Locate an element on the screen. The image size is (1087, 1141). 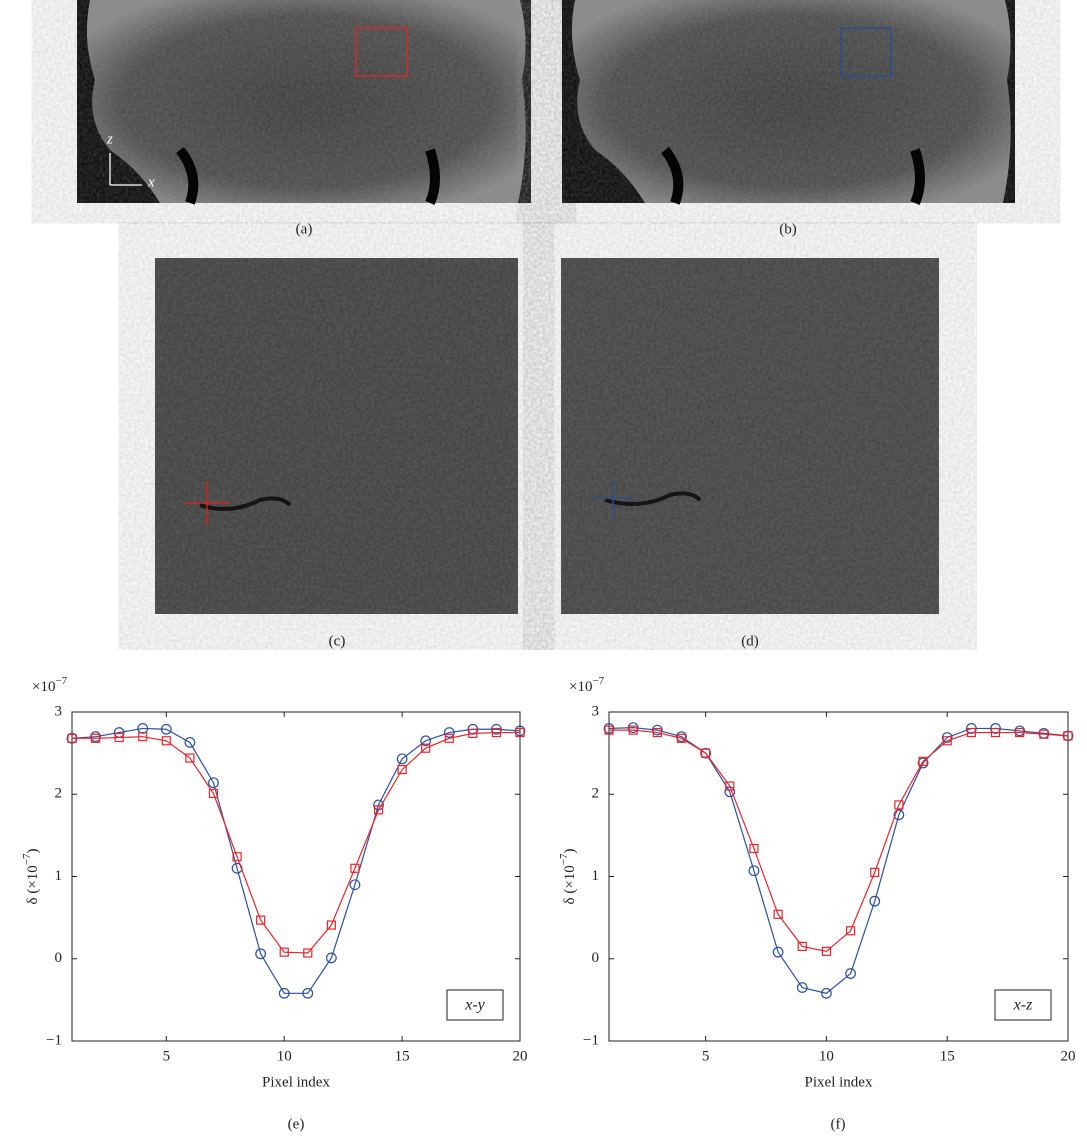
annotation: x-y is located at coordinates (474, 1005).